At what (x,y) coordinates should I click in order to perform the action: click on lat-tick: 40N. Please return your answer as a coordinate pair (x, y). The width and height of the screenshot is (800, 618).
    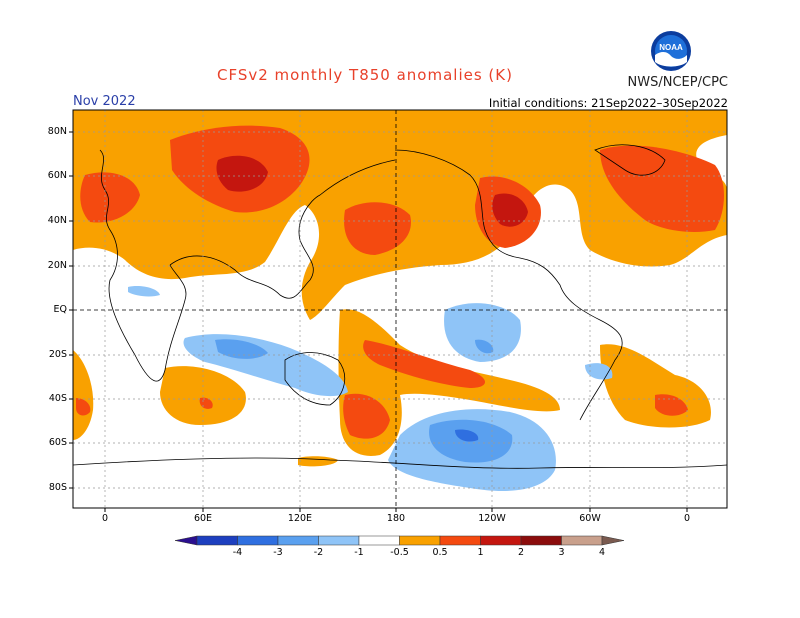
    Looking at the image, I should click on (57, 220).